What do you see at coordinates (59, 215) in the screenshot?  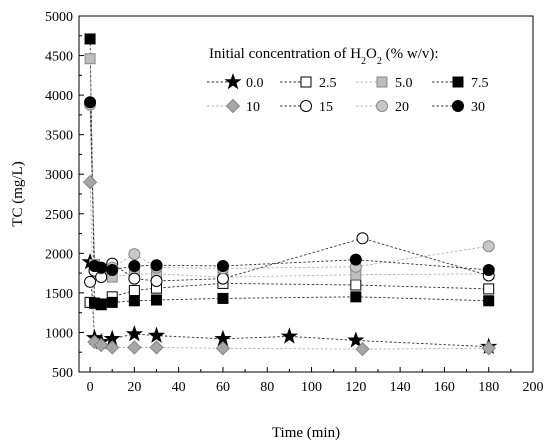 I see `y-tick-label: 2500` at bounding box center [59, 215].